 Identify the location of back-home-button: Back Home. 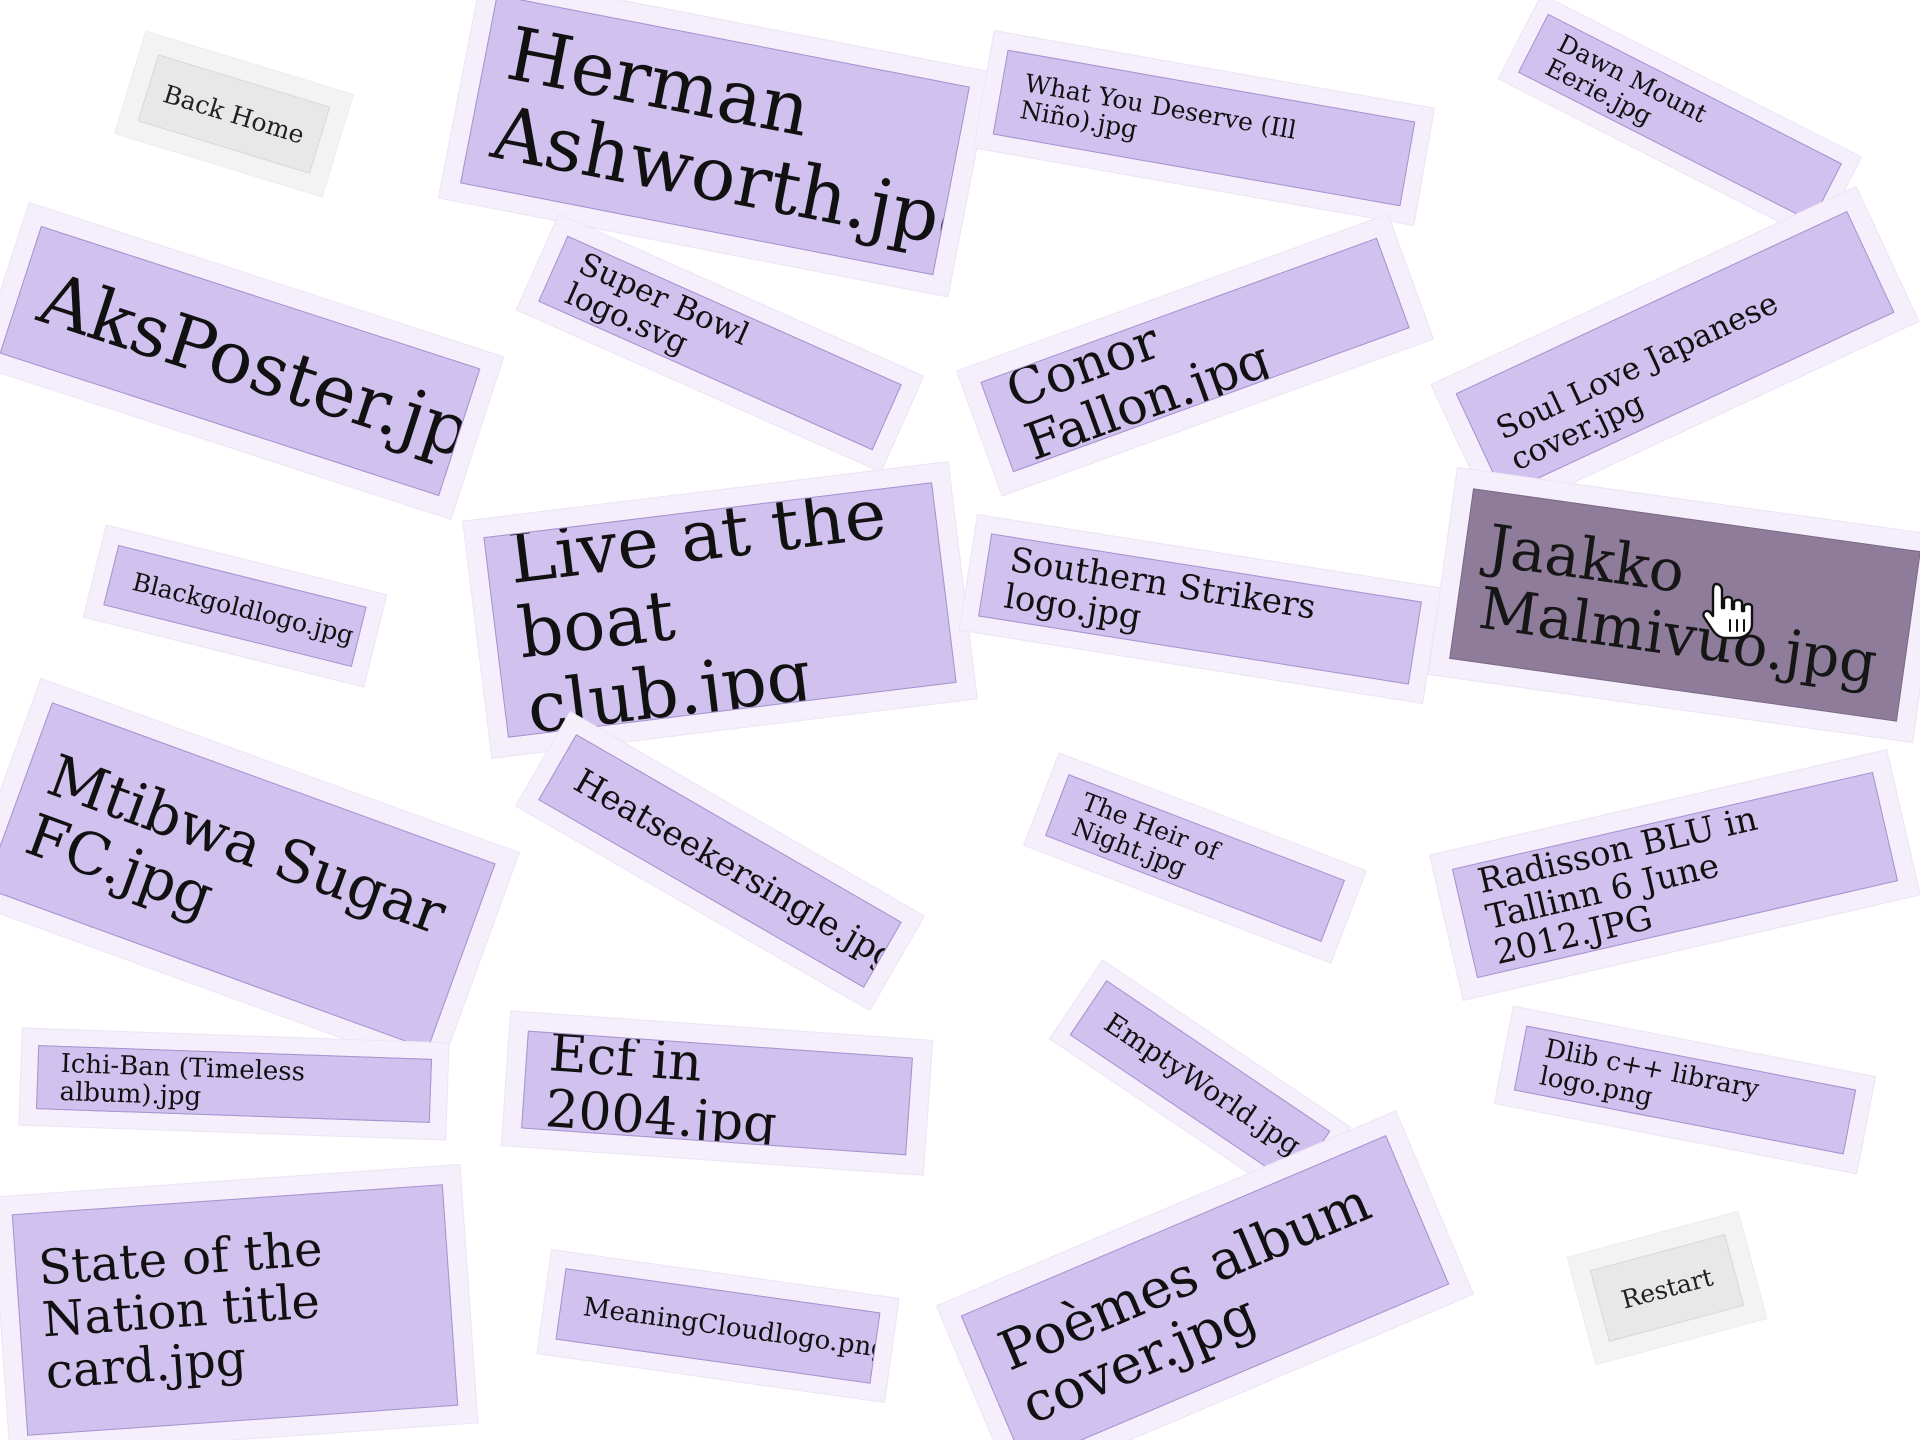
(234, 114).